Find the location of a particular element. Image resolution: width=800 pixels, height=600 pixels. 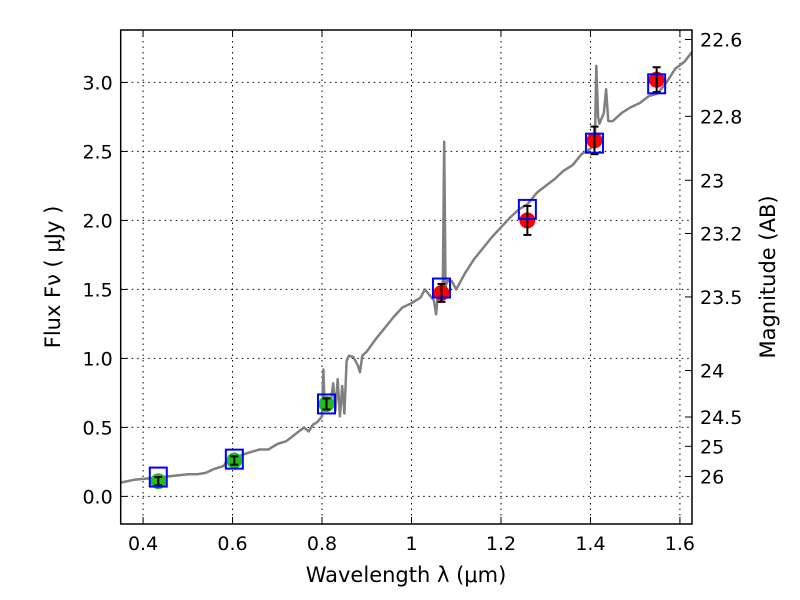

y2-tick-label: 24.5 is located at coordinates (721, 418).